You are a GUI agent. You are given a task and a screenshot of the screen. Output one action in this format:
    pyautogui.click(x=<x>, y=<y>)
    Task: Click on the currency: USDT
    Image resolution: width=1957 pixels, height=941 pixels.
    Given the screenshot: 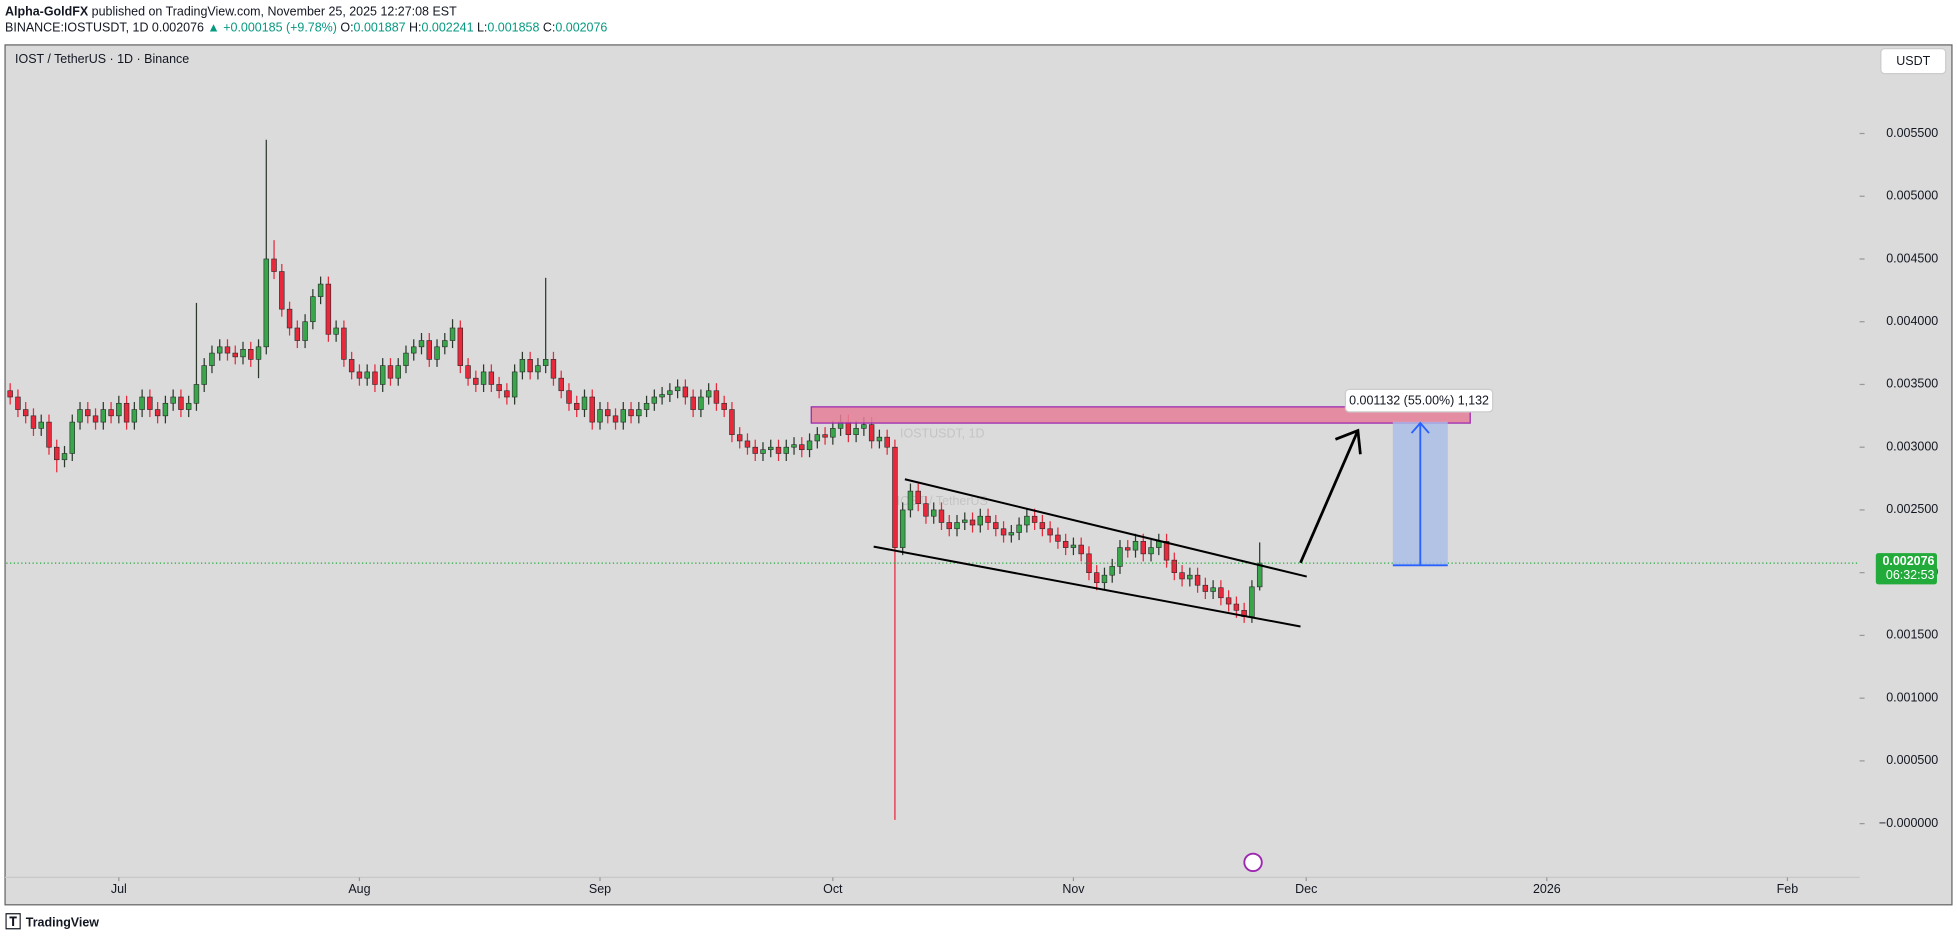 What is the action you would take?
    pyautogui.click(x=1913, y=61)
    